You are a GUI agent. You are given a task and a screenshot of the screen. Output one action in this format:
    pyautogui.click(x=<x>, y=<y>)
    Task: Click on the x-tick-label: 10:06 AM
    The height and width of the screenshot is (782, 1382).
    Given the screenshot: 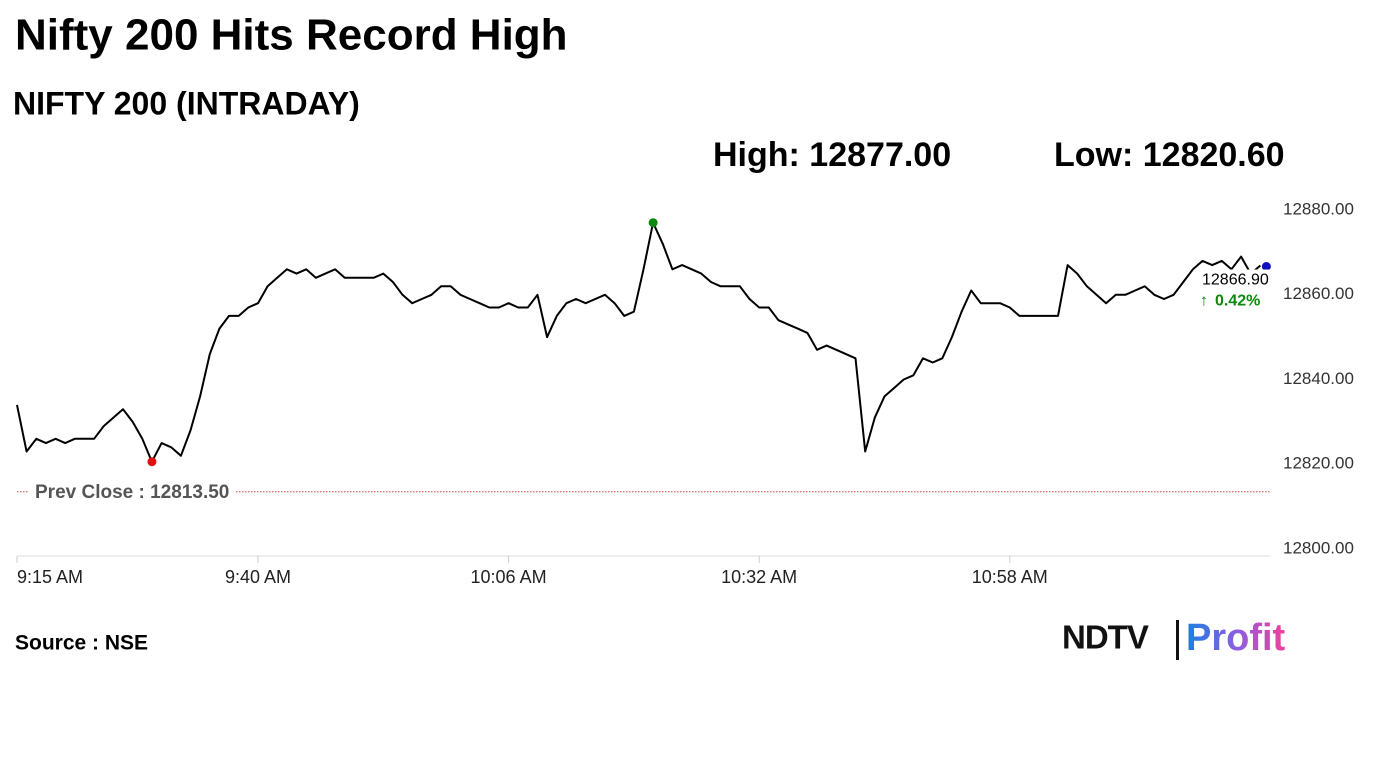 What is the action you would take?
    pyautogui.click(x=509, y=577)
    